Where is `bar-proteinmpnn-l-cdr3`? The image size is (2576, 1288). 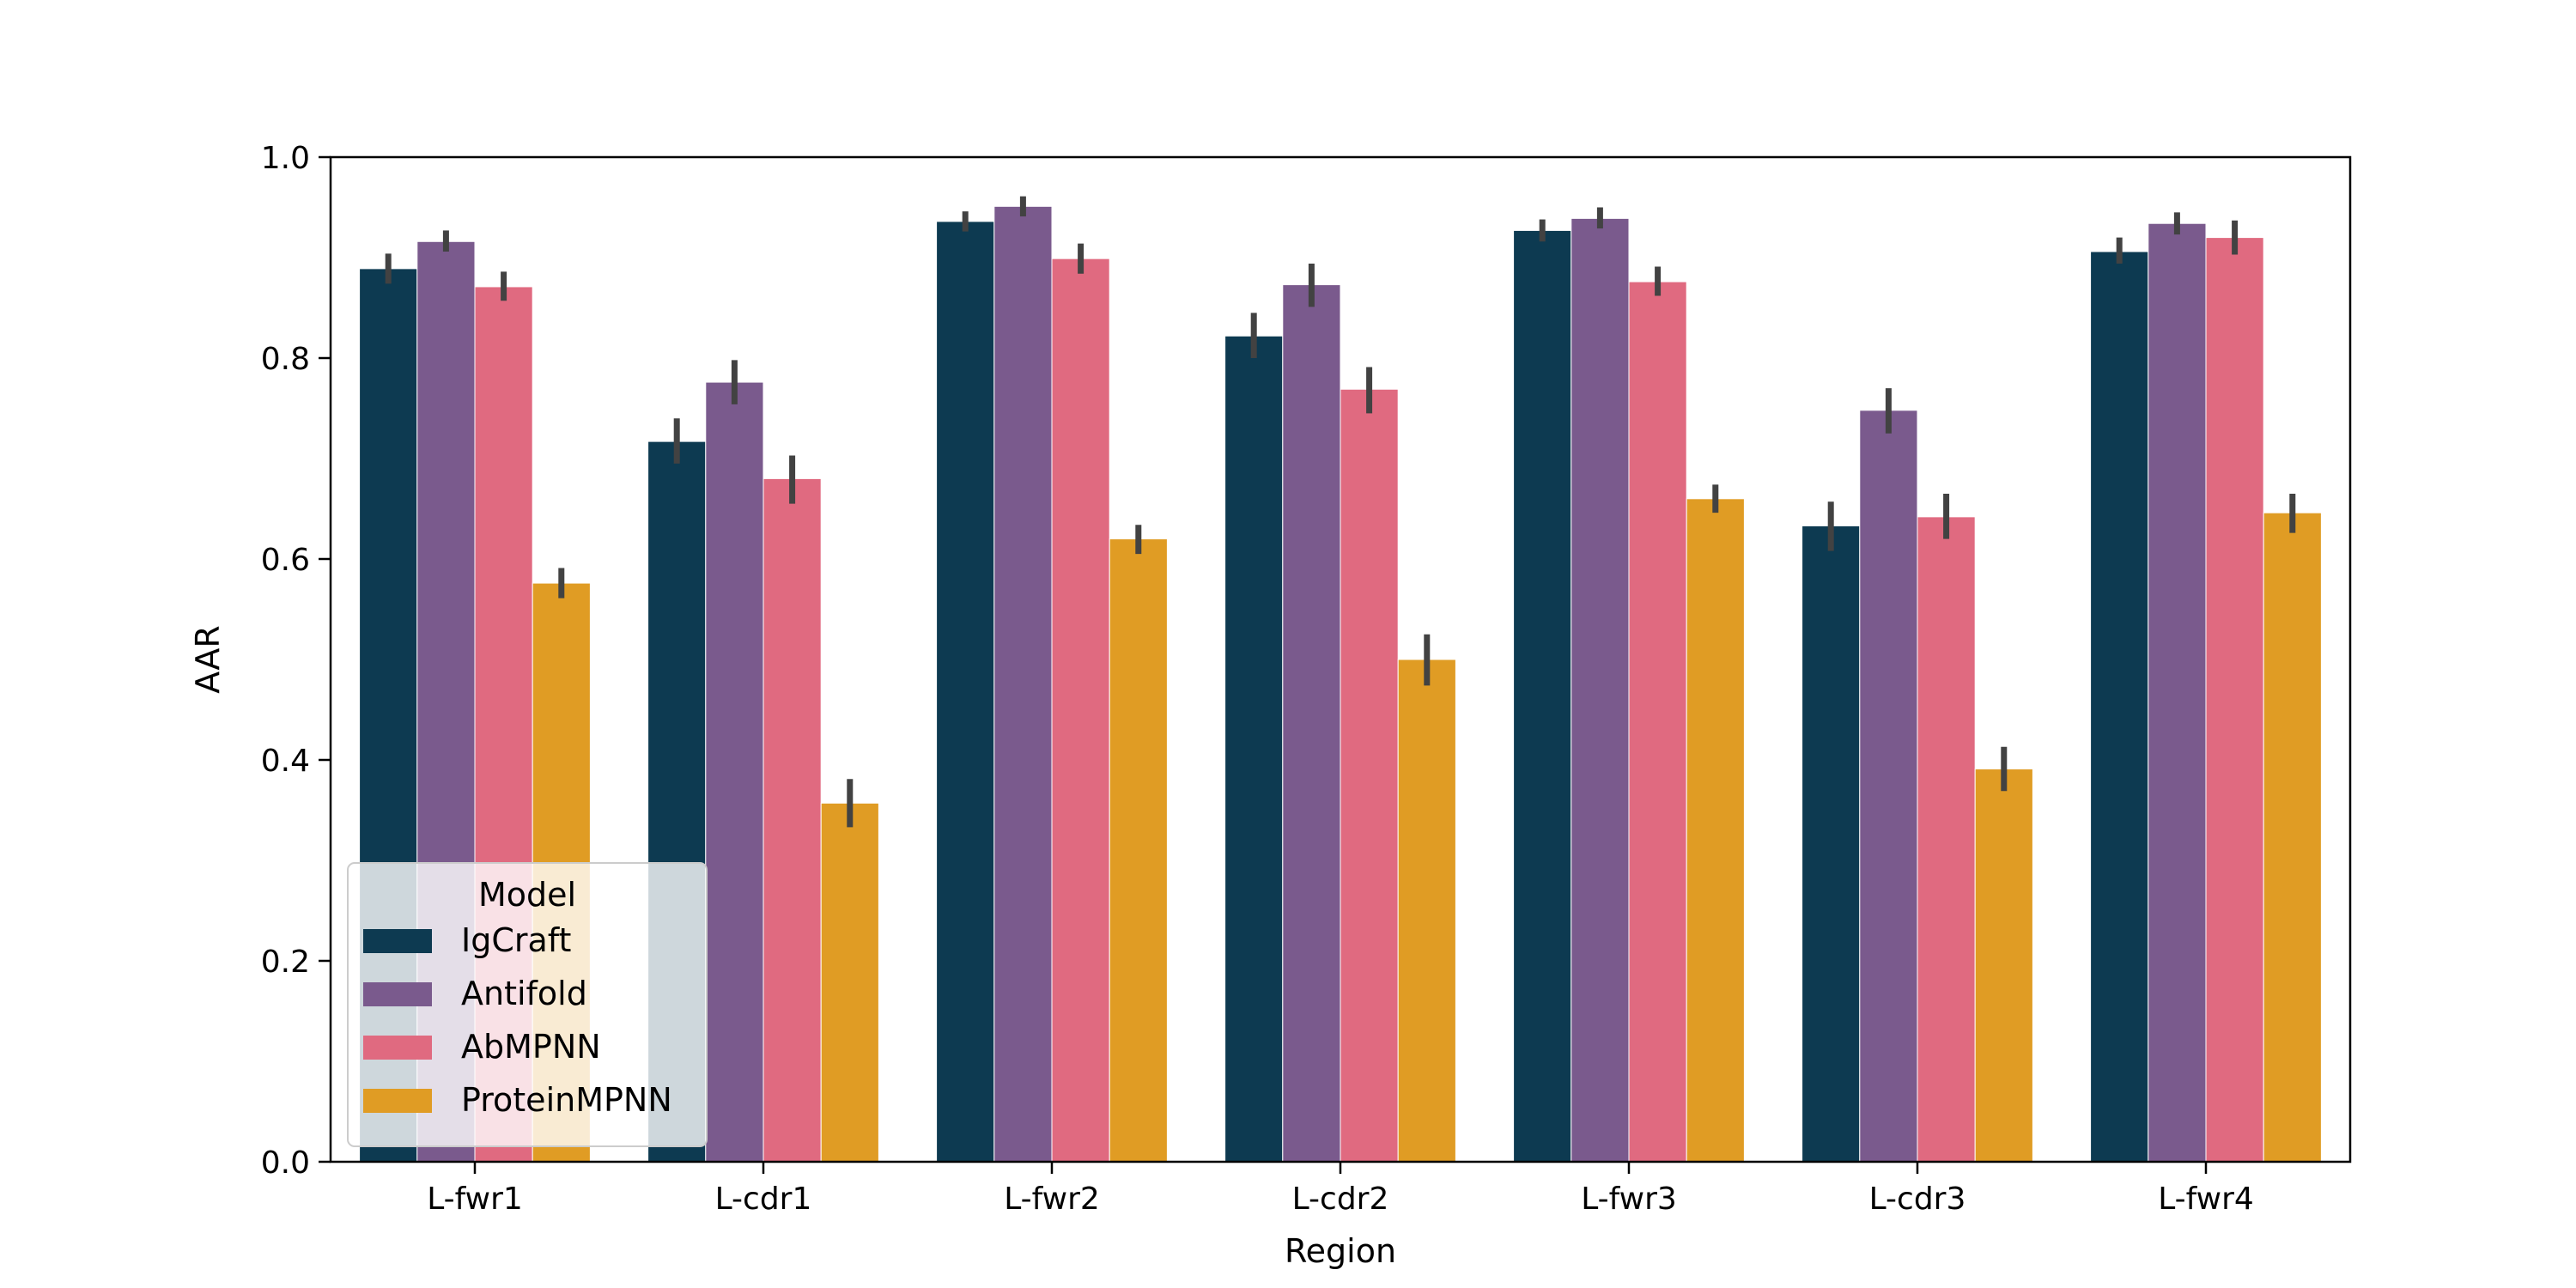 bar-proteinmpnn-l-cdr3 is located at coordinates (2004, 966).